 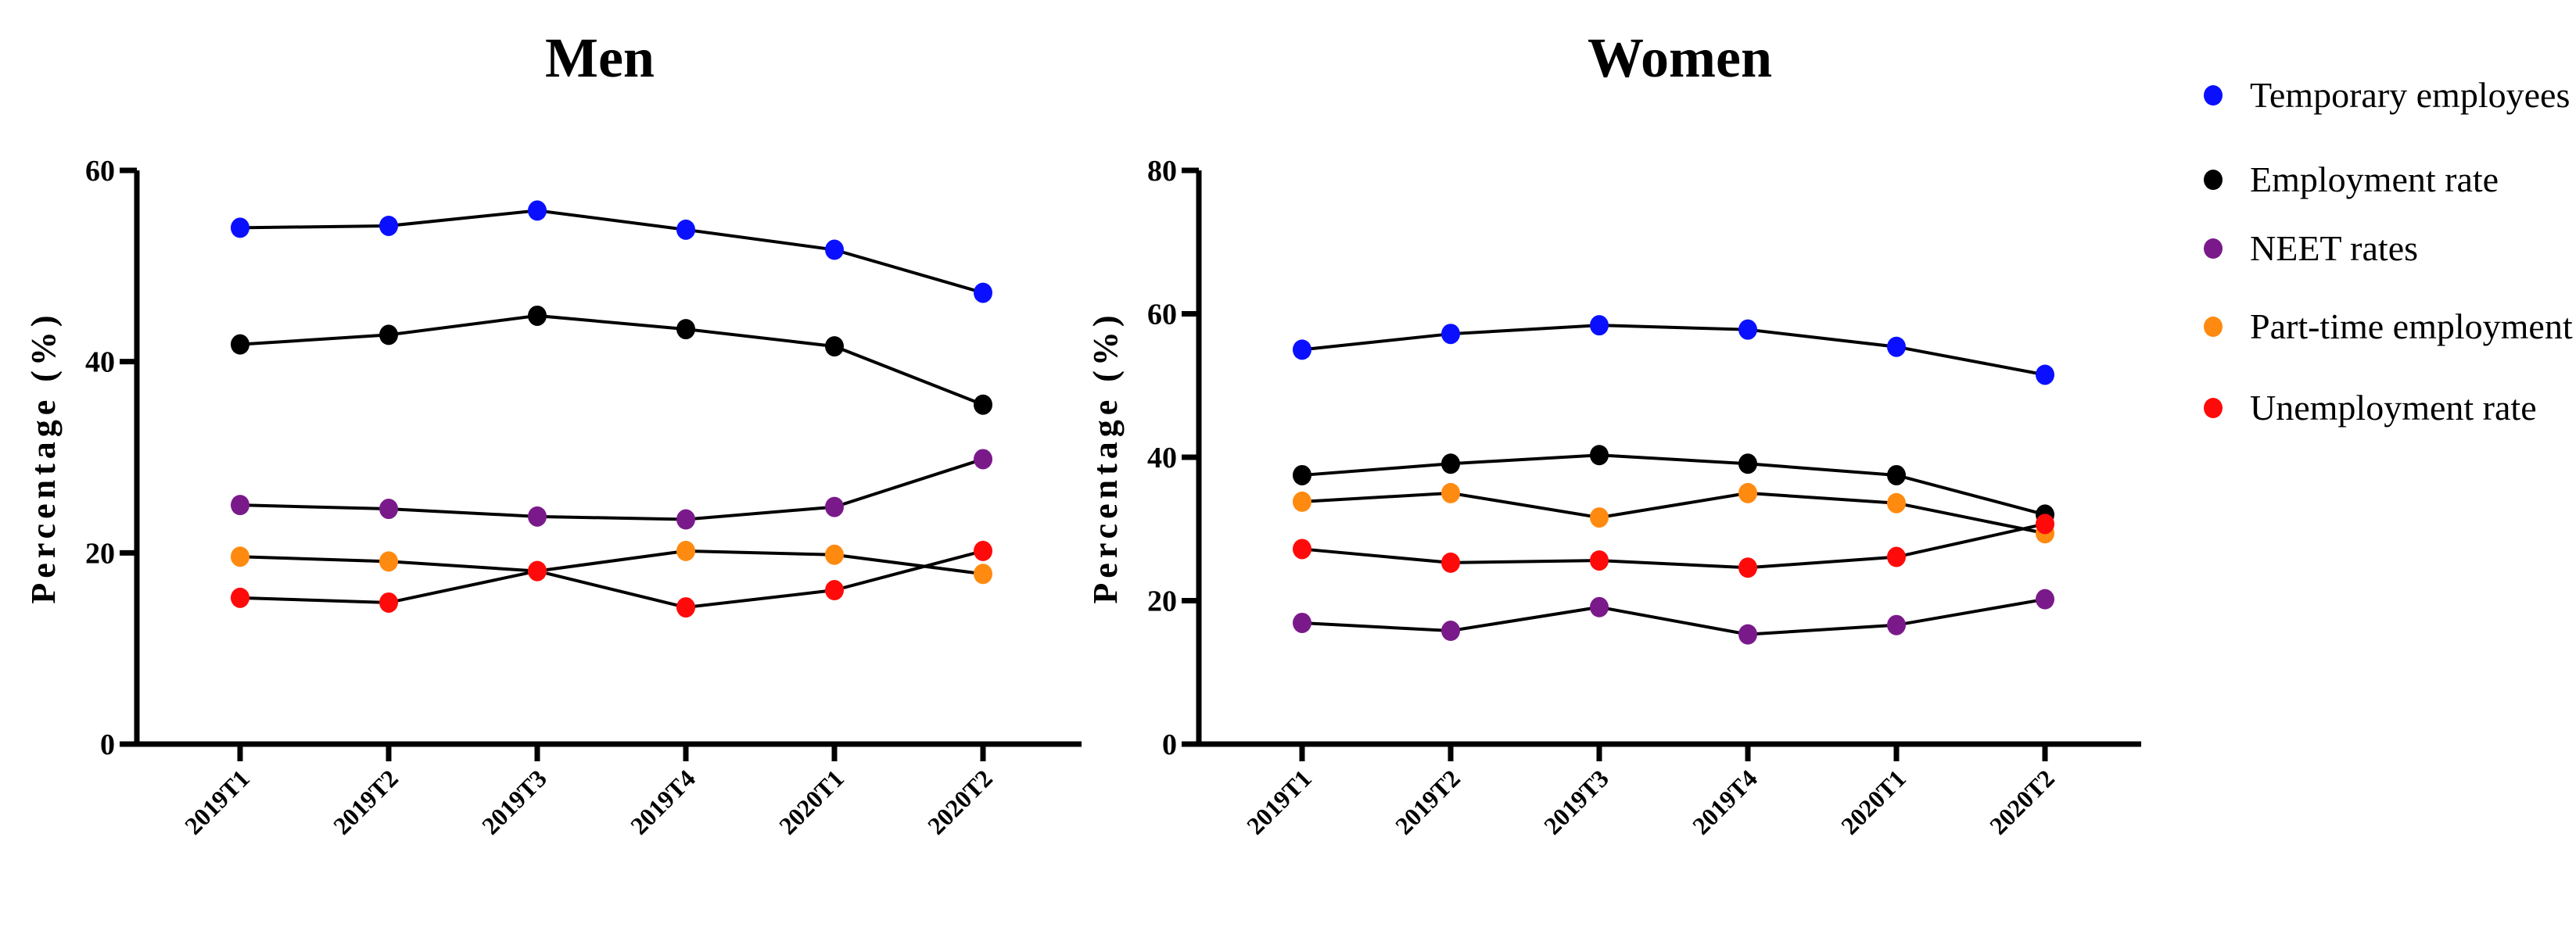 What do you see at coordinates (1576, 801) in the screenshot?
I see `x-tick-label-women: 2019T3` at bounding box center [1576, 801].